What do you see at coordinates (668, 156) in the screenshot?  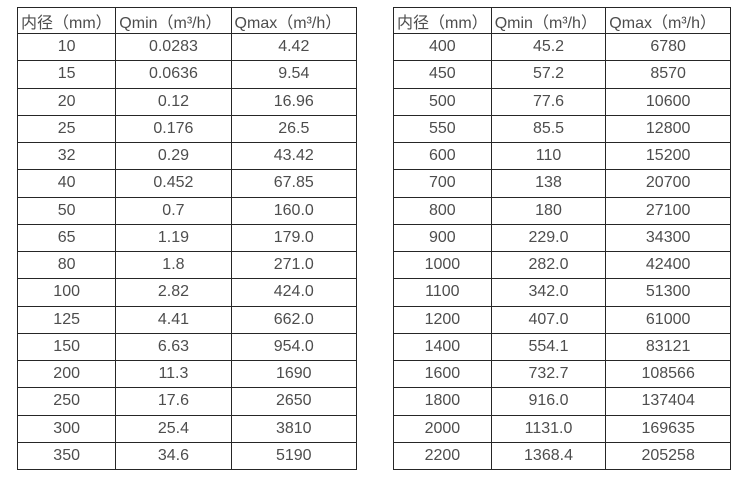 I see `table-cell: 15200` at bounding box center [668, 156].